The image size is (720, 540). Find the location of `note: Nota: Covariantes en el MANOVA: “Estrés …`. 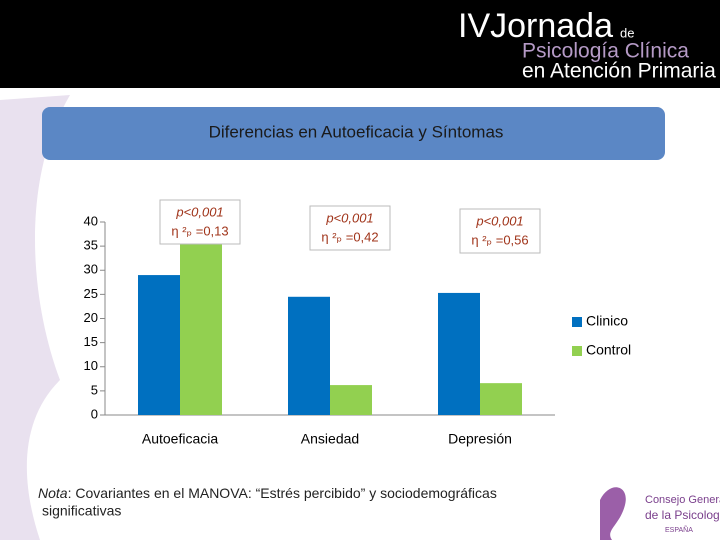

note: Nota: Covariantes en el MANOVA: “Estrés … is located at coordinates (267, 493).